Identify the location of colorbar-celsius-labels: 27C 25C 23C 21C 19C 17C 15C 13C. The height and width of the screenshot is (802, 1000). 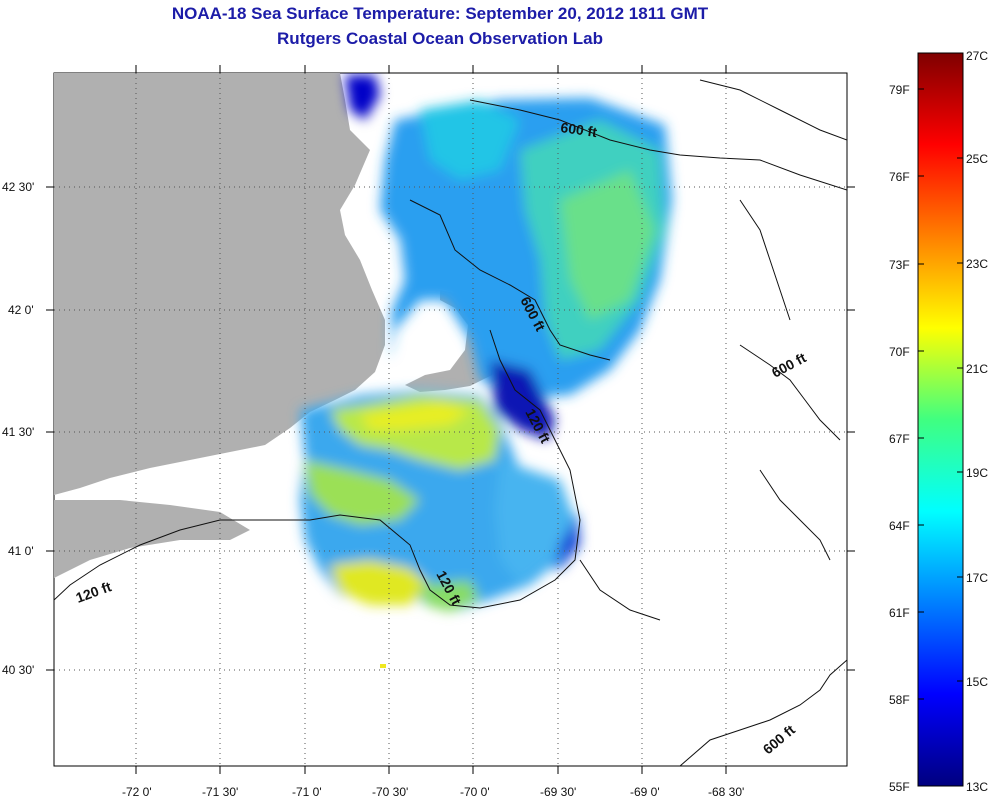
(977, 421).